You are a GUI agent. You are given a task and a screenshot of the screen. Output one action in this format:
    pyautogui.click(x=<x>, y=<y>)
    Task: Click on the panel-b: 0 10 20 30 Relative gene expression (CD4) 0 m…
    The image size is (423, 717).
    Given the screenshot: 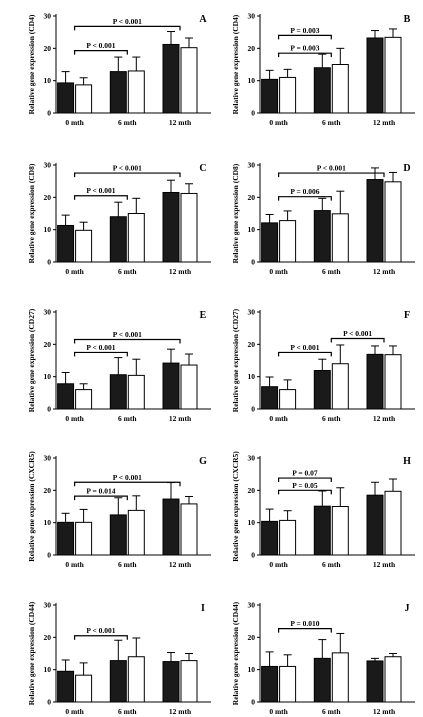 What is the action you would take?
    pyautogui.click(x=323, y=69)
    